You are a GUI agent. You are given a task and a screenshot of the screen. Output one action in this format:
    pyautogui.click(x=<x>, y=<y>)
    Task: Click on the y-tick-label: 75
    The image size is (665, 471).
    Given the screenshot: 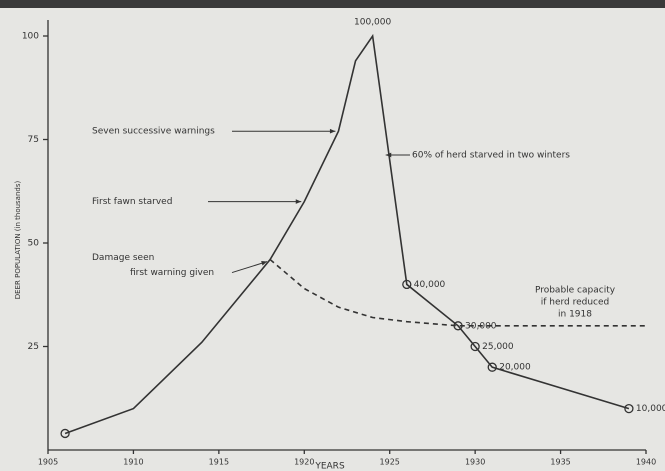 What is the action you would take?
    pyautogui.click(x=33, y=140)
    